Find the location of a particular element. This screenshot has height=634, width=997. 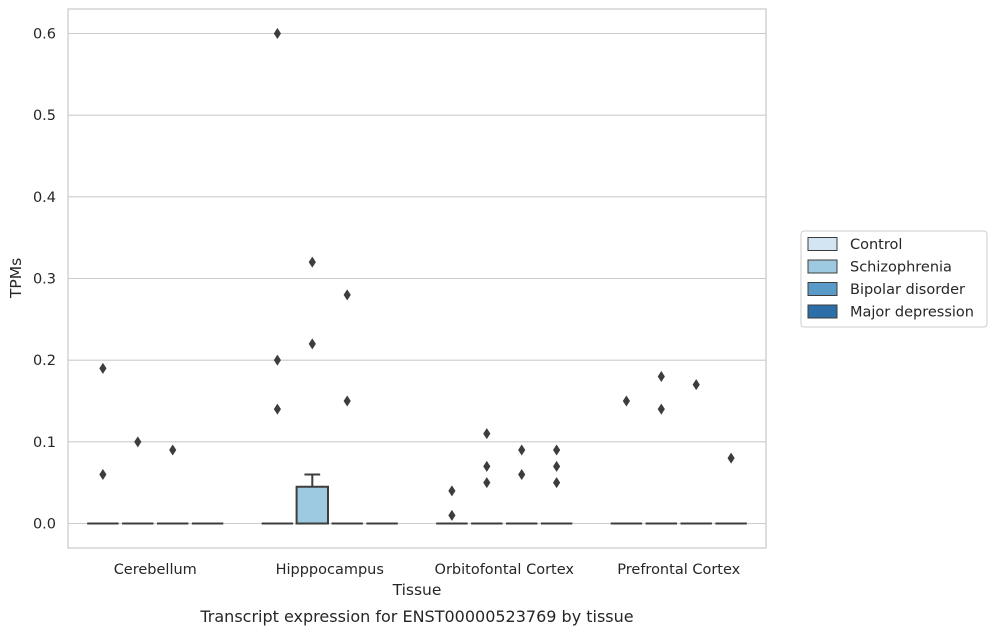

y-tick-label: 0.0 is located at coordinates (44, 525).